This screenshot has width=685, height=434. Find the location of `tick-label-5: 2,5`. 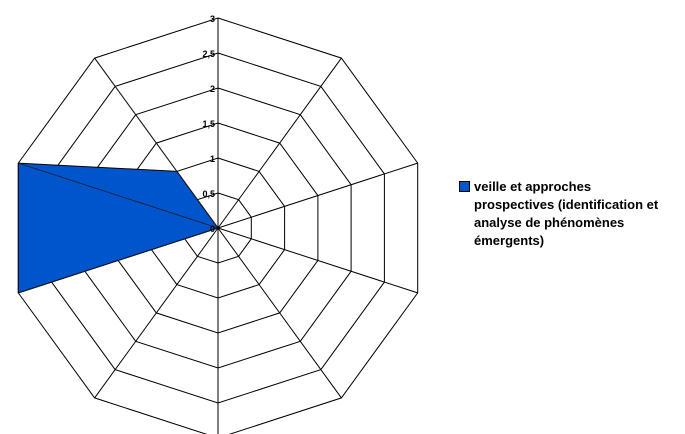

tick-label-5: 2,5 is located at coordinates (208, 54).